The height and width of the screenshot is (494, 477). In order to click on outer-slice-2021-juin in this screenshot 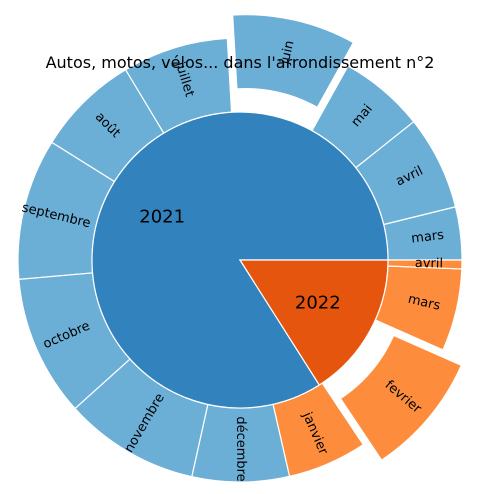, I will do `click(293, 61)`.